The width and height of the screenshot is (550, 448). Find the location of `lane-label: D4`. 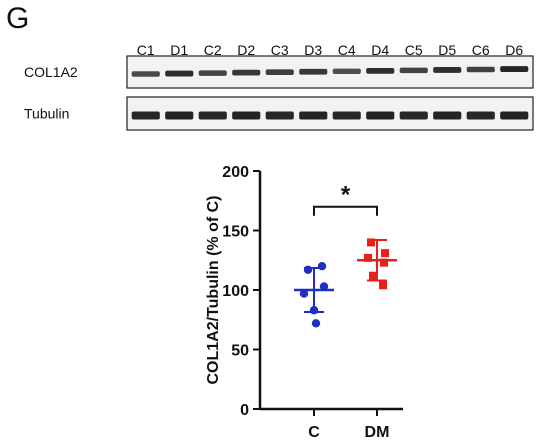

lane-label: D4 is located at coordinates (380, 50).